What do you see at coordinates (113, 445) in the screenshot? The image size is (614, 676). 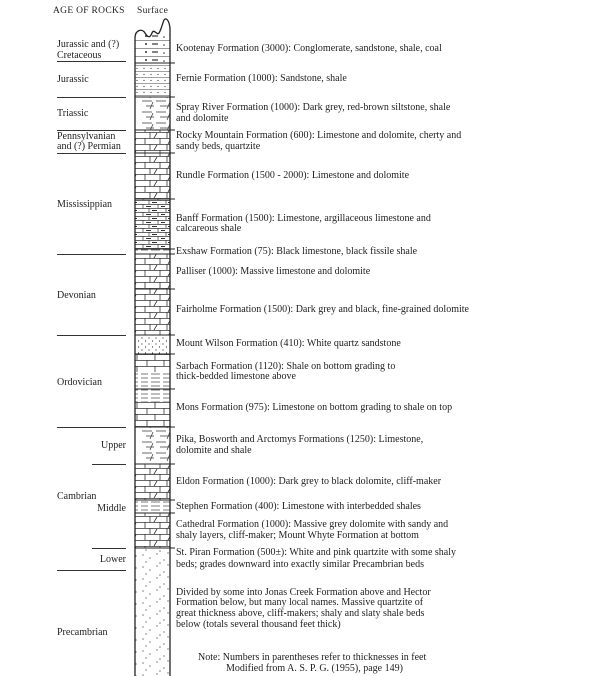 I see `age-upper-cambrian: Upper` at bounding box center [113, 445].